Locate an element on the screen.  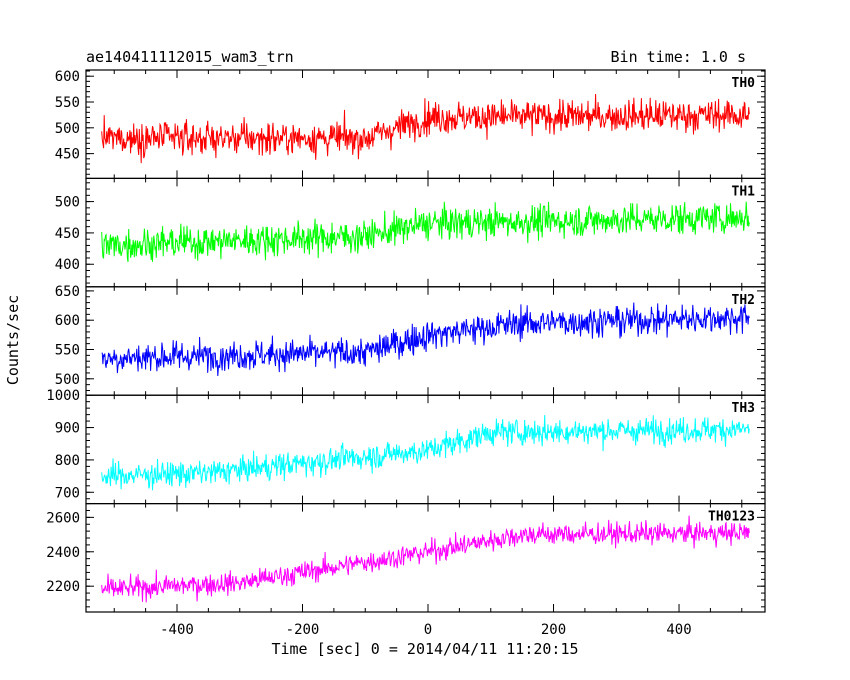
y-tick-label: 2400 is located at coordinates (63, 553).